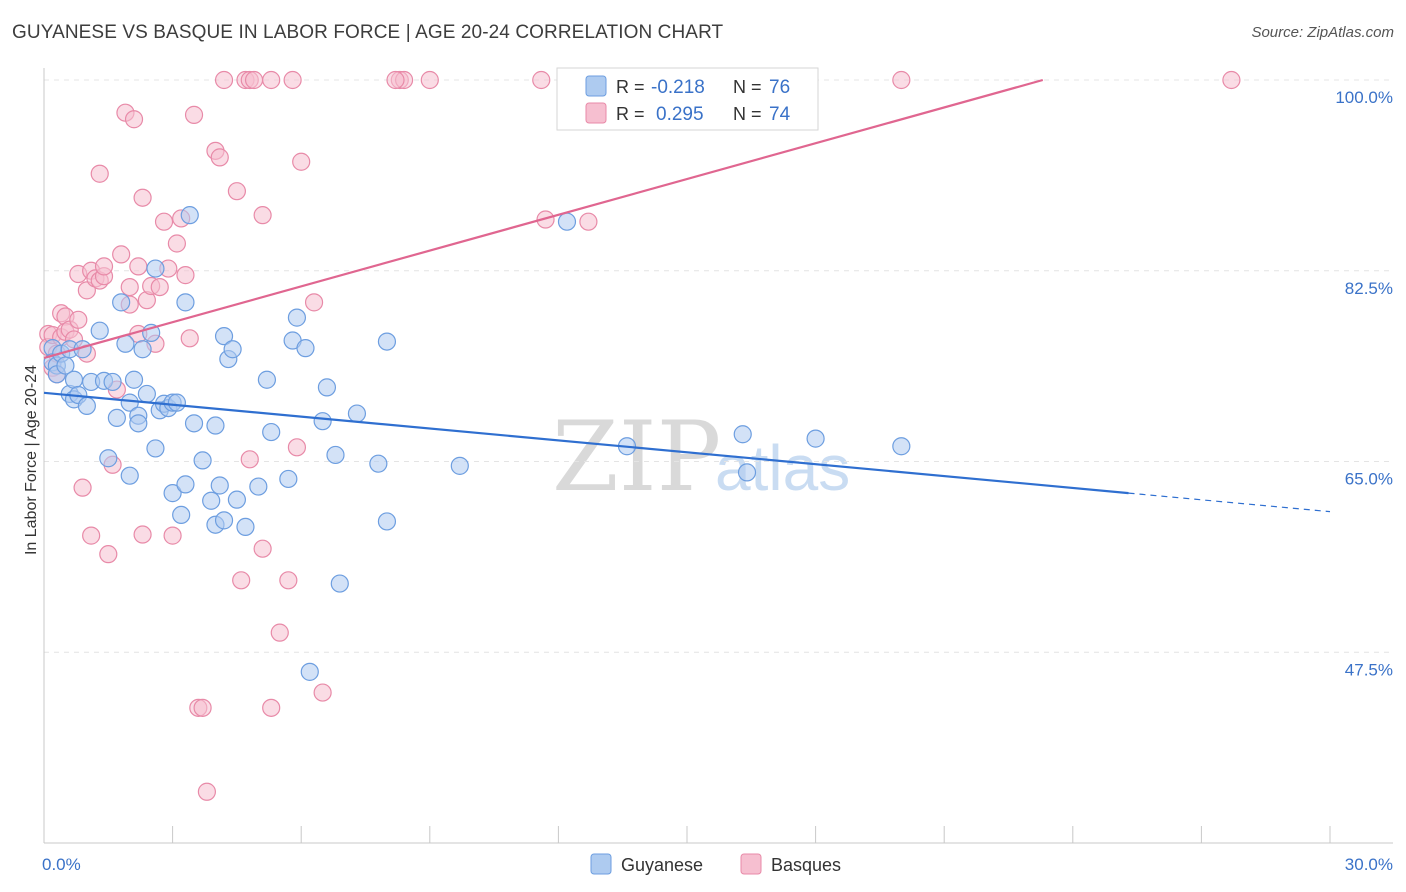  Describe the element at coordinates (780, 114) in the screenshot. I see `legend-n-value-basque: 74` at that location.